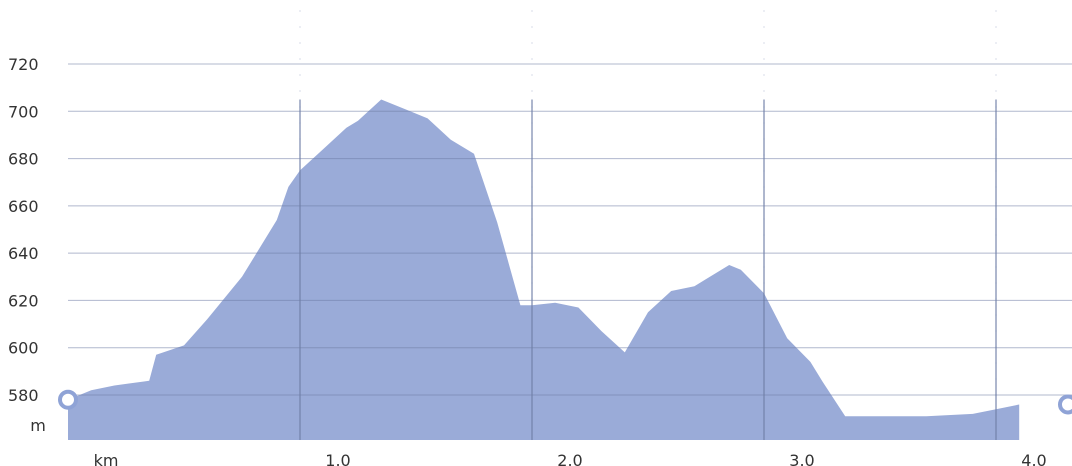 This screenshot has height=466, width=1072. What do you see at coordinates (685, 458) in the screenshot?
I see `x-axis-ticks: 1.0 2.0 3.0 4.0` at bounding box center [685, 458].